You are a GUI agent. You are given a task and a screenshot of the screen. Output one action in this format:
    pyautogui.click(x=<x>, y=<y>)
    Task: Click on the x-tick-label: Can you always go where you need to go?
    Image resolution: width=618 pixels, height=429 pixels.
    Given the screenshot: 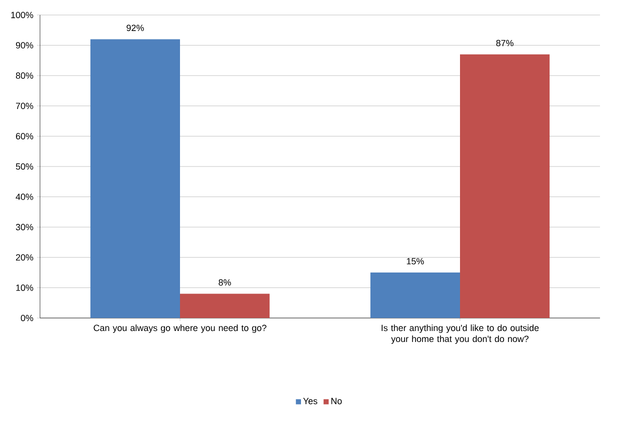 What is the action you would take?
    pyautogui.click(x=180, y=328)
    